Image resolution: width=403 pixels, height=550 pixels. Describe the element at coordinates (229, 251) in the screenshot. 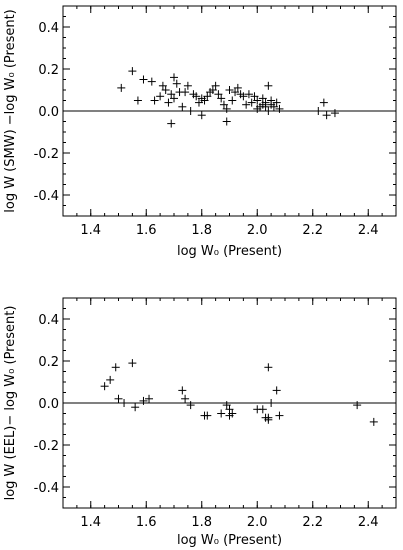

I see `x-axis-label-top: log W₀ (Present)` at that location.